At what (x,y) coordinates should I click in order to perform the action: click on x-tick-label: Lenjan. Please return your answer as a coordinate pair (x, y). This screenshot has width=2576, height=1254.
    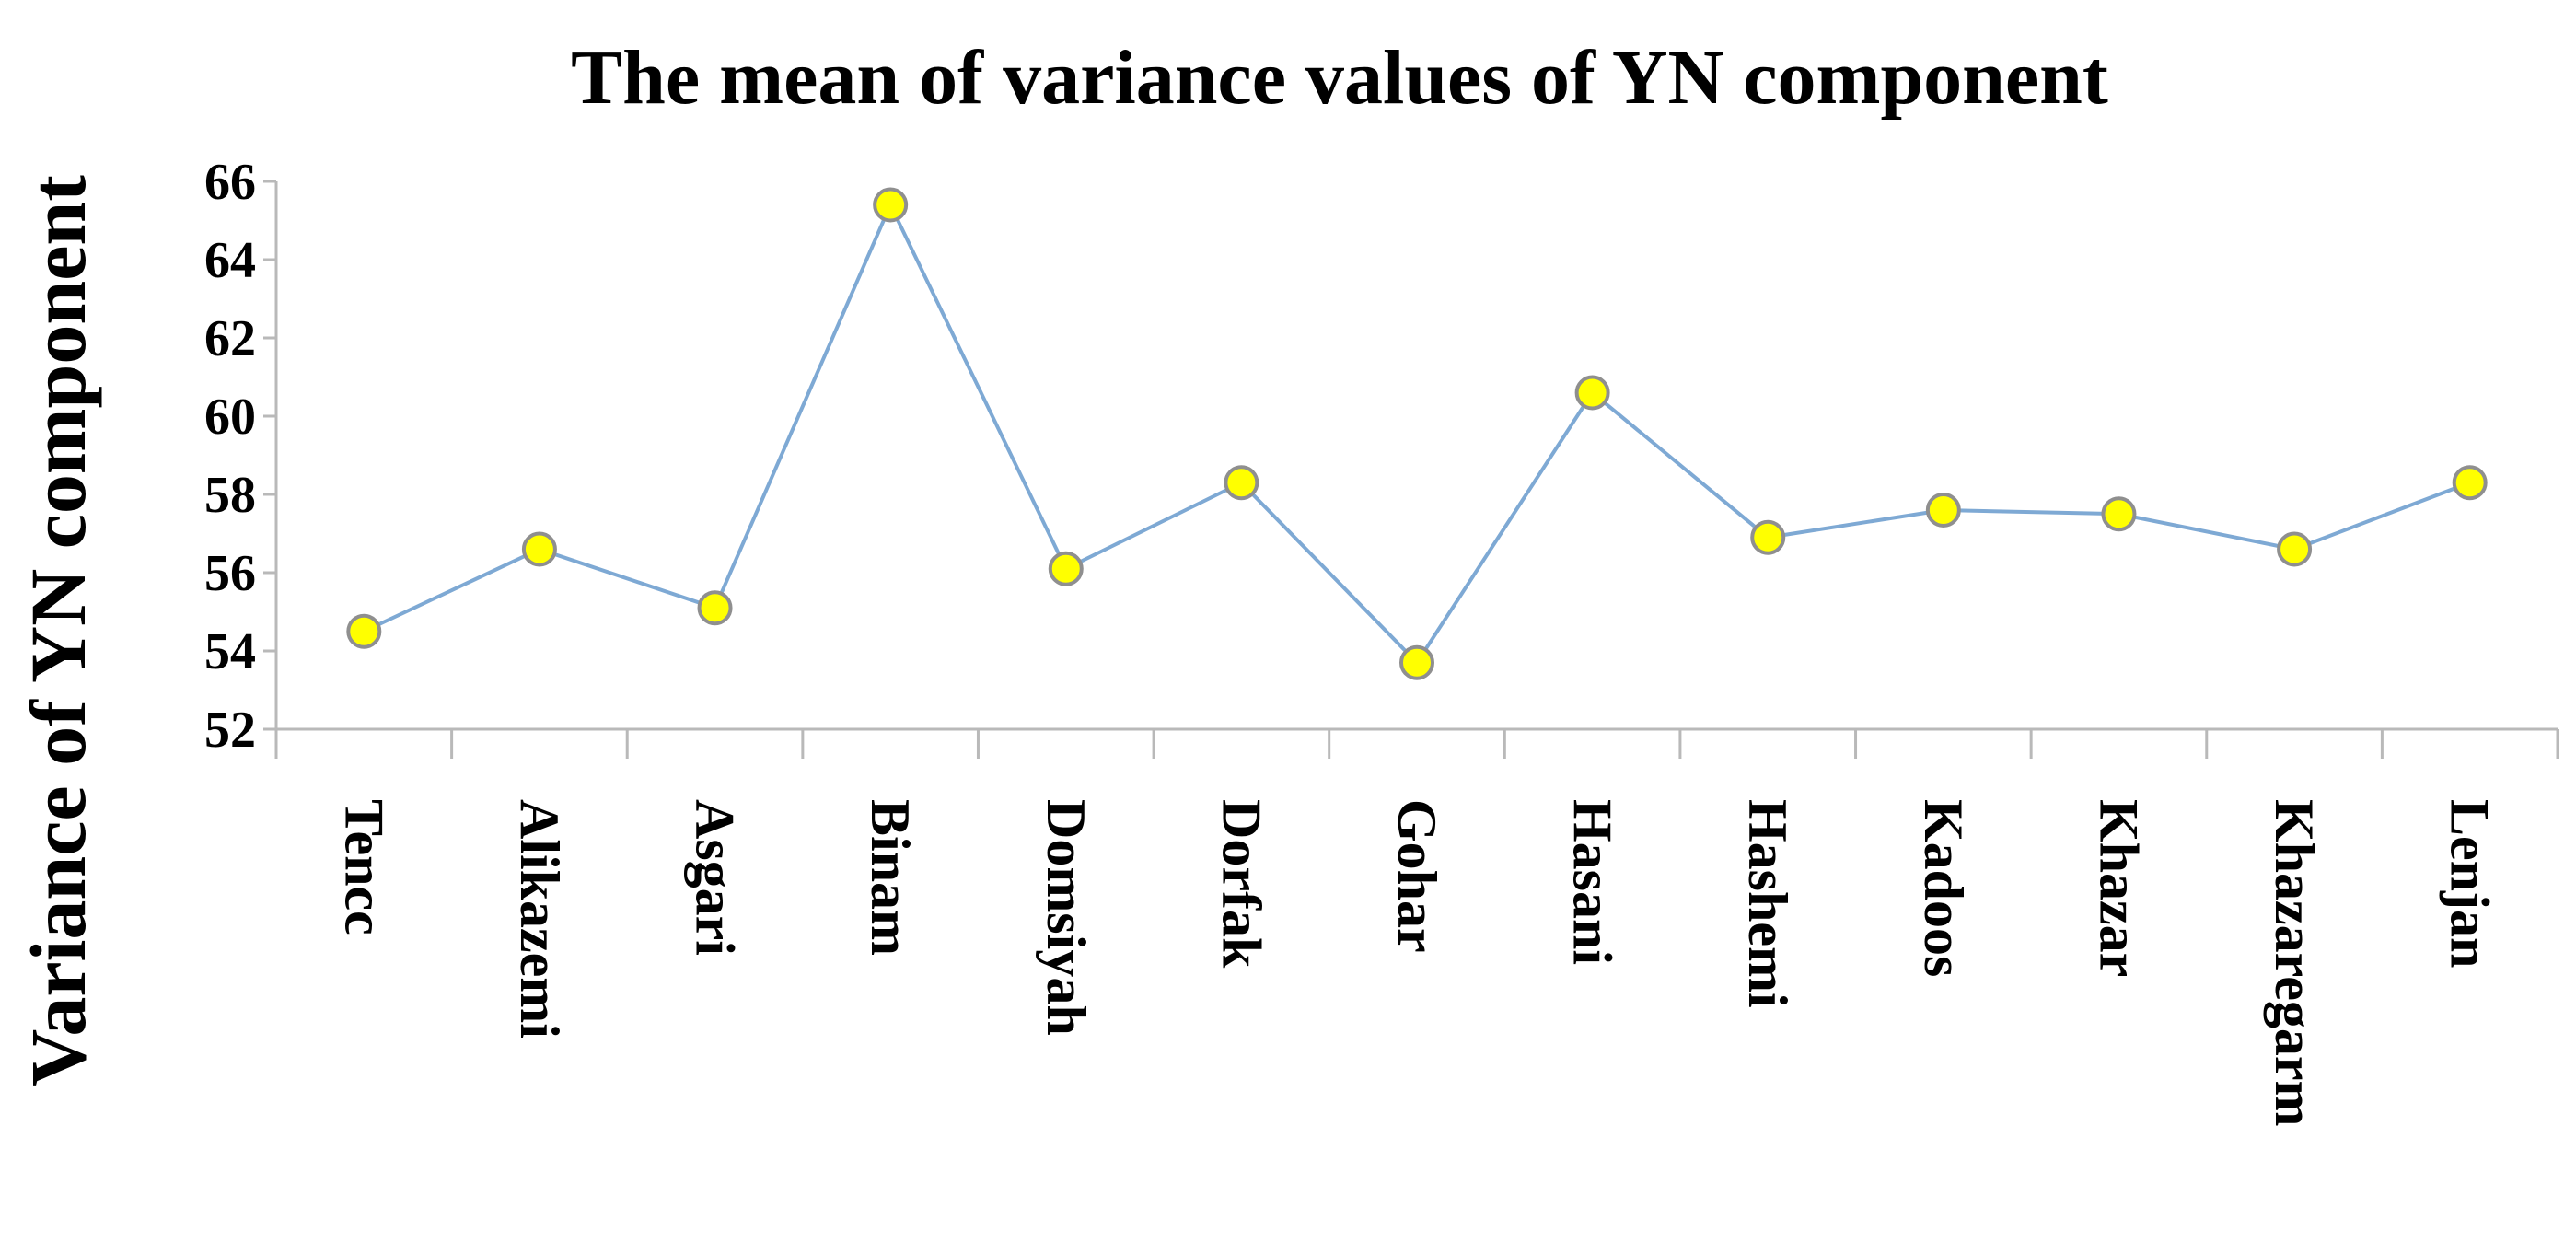
    Looking at the image, I should click on (2470, 884).